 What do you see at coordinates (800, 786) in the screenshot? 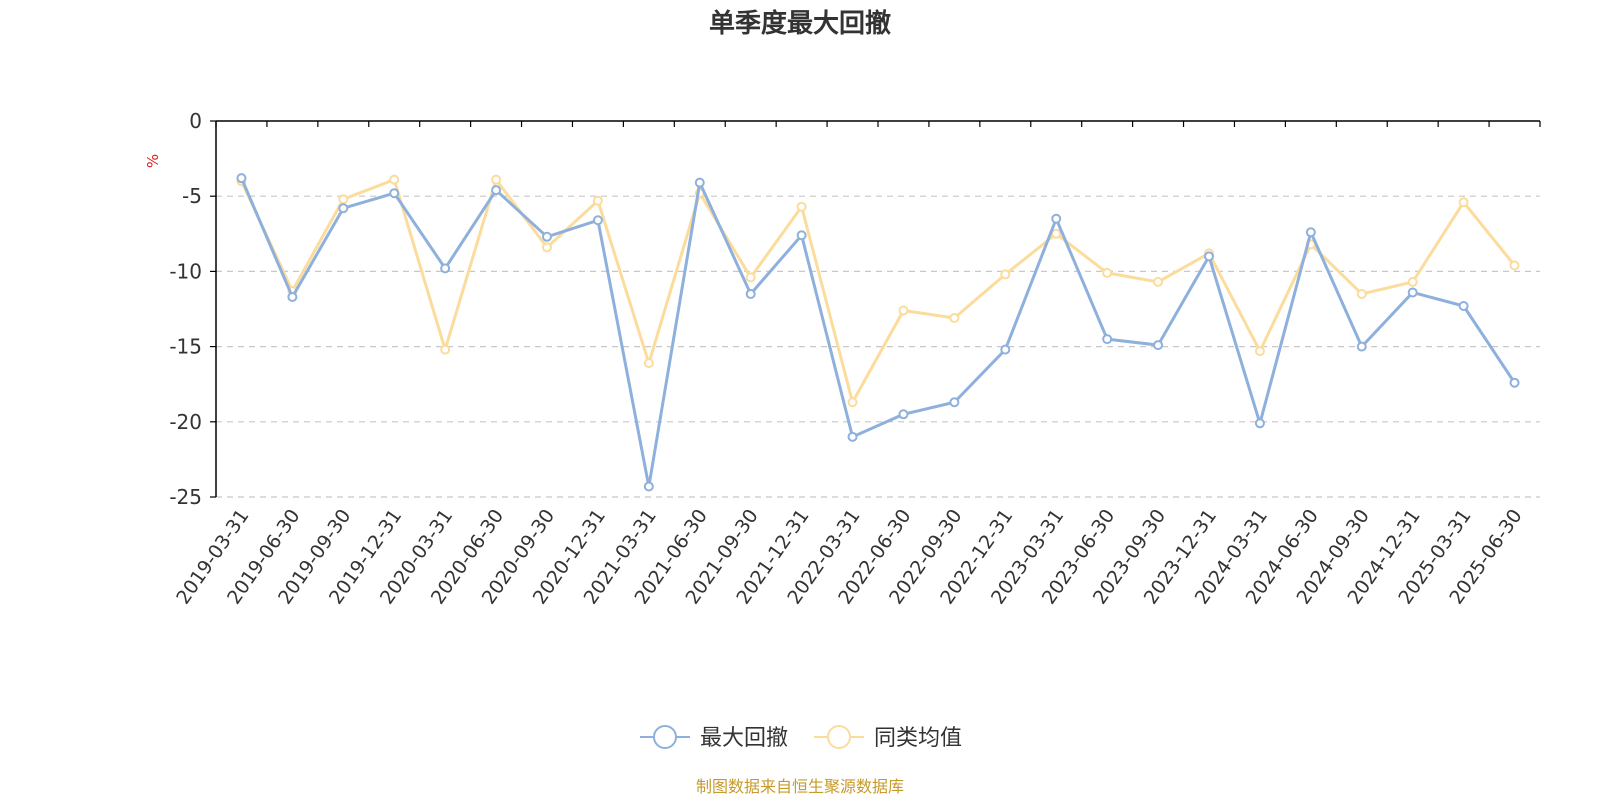
I see `data-source-note: 制图数据来自恒生聚源数据库` at bounding box center [800, 786].